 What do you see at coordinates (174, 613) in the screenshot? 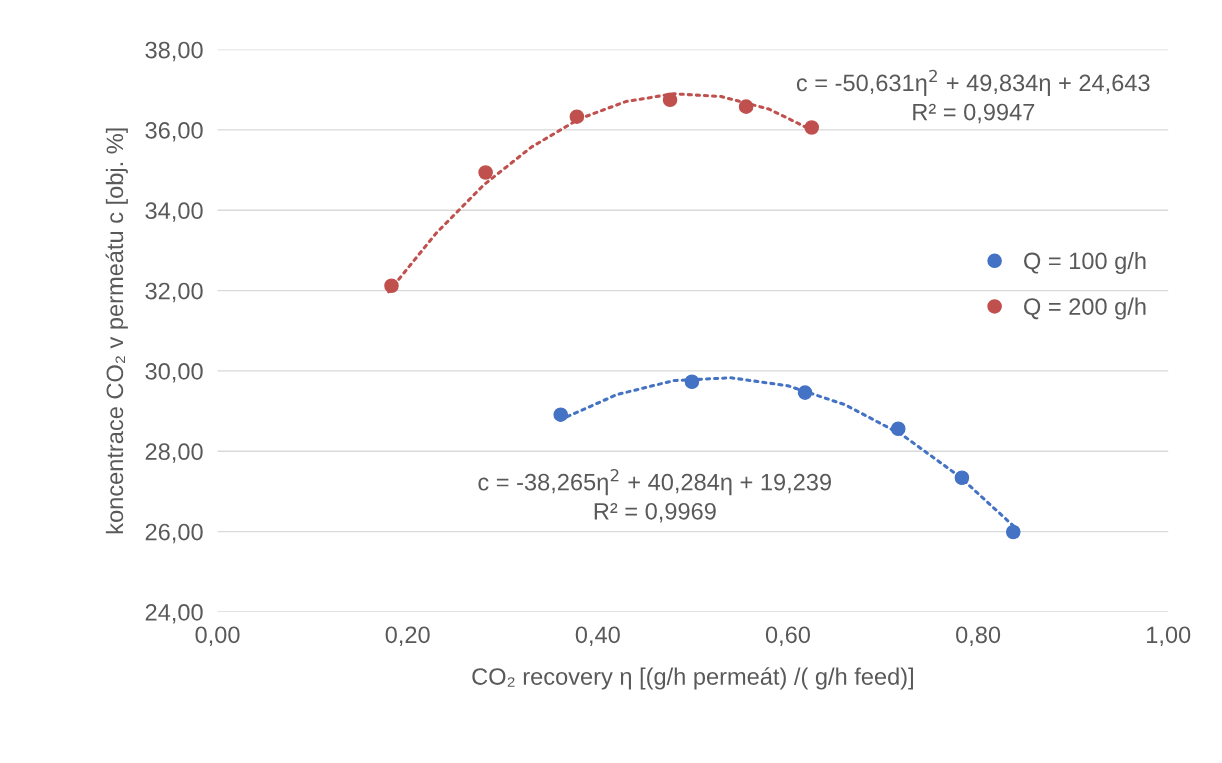
I see `y-tick-label: 24,00` at bounding box center [174, 613].